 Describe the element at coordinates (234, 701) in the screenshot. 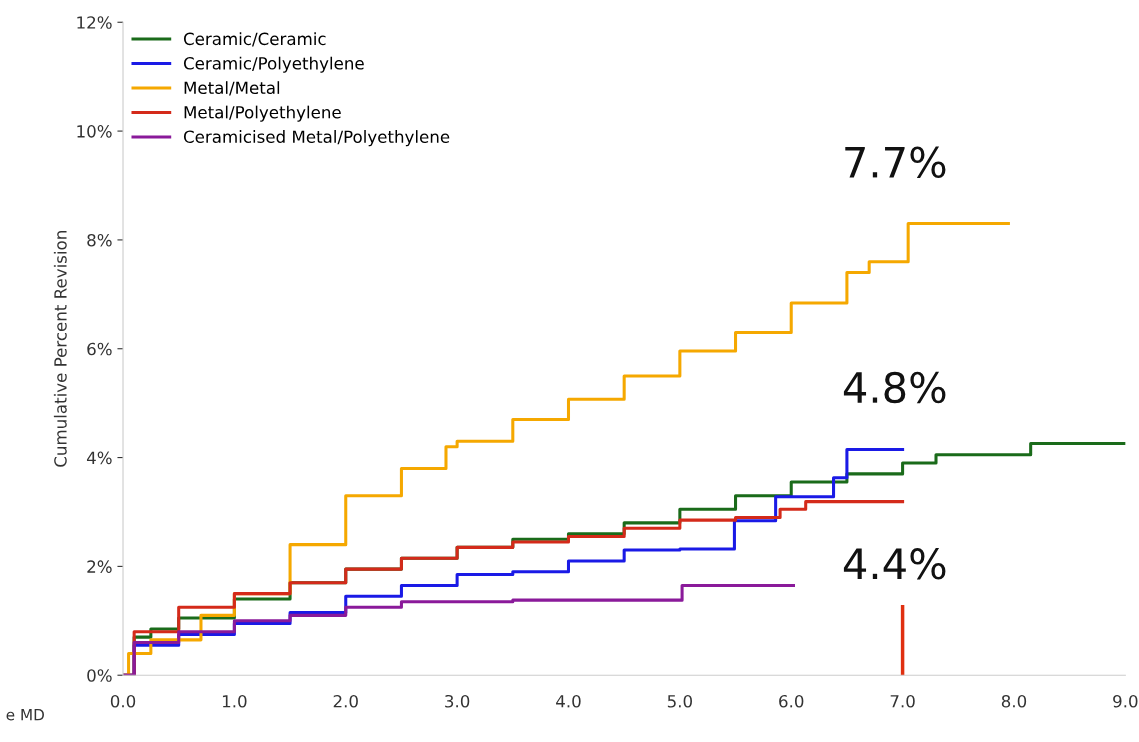

I see `x-tick-label: 1.0` at that location.